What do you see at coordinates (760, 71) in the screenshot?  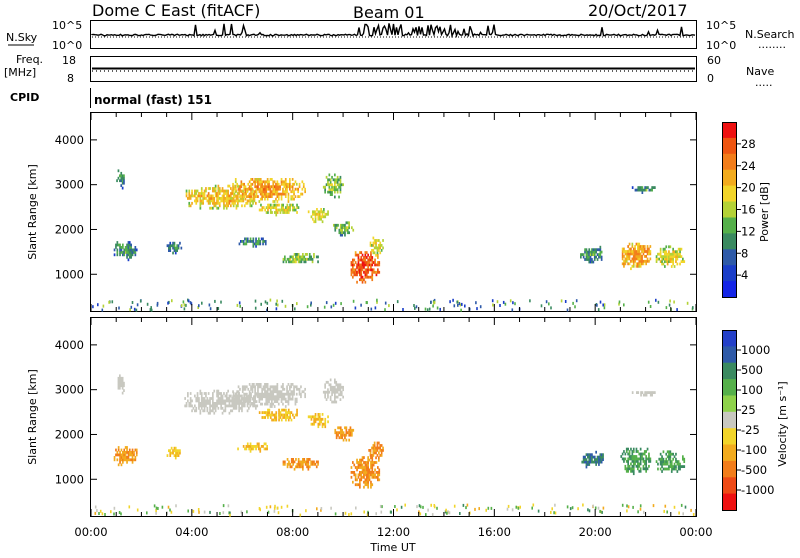 I see `nave-label: Nave` at bounding box center [760, 71].